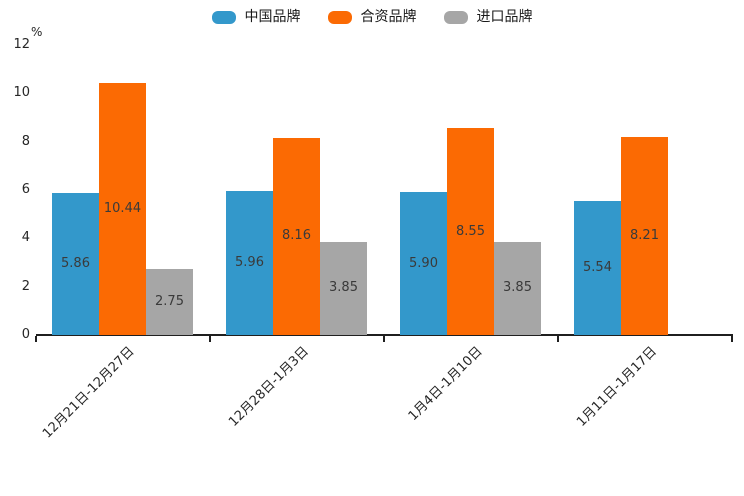 Image resolution: width=744 pixels, height=496 pixels. Describe the element at coordinates (504, 17) in the screenshot. I see `legend-label: 进口品牌` at that location.